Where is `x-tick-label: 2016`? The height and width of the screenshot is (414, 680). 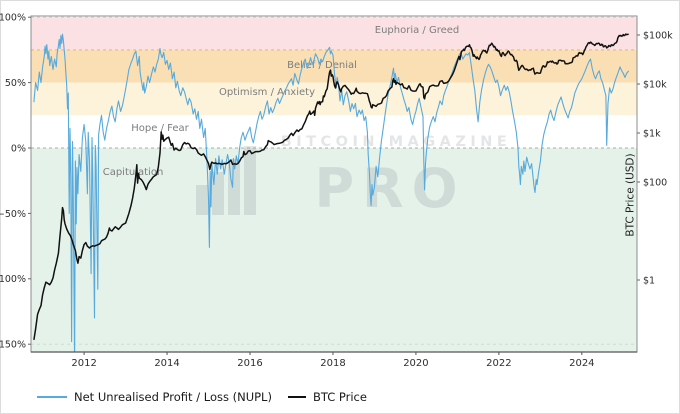 x-tick-label: 2016 is located at coordinates (249, 363).